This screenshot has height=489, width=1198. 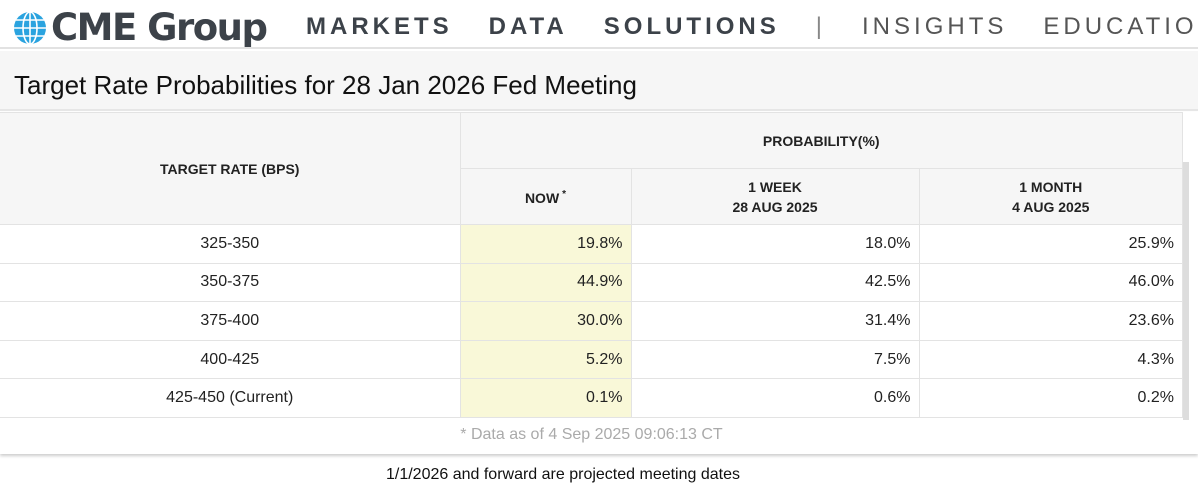 What do you see at coordinates (230, 168) in the screenshot?
I see `rate-header: TARGET RATE (BPS)` at bounding box center [230, 168].